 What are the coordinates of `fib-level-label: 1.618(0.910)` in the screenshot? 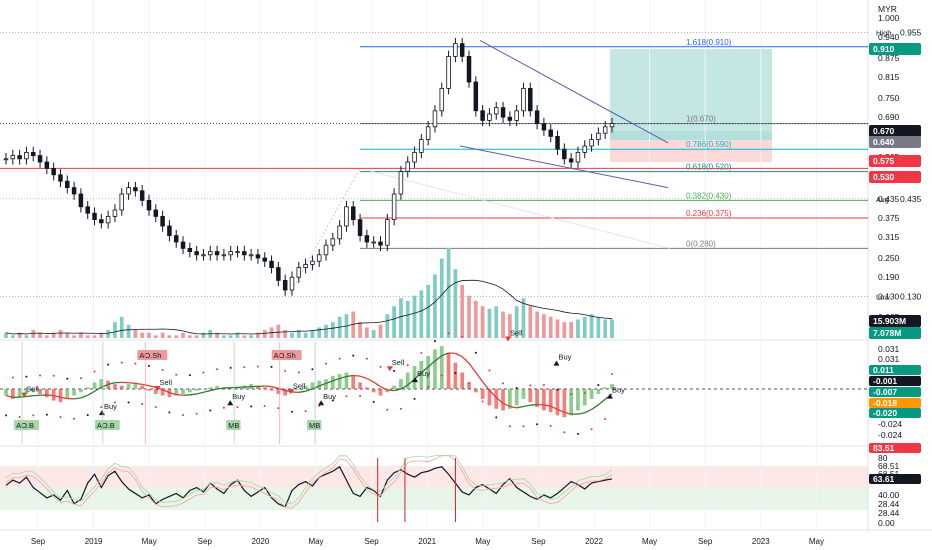 It's located at (709, 42).